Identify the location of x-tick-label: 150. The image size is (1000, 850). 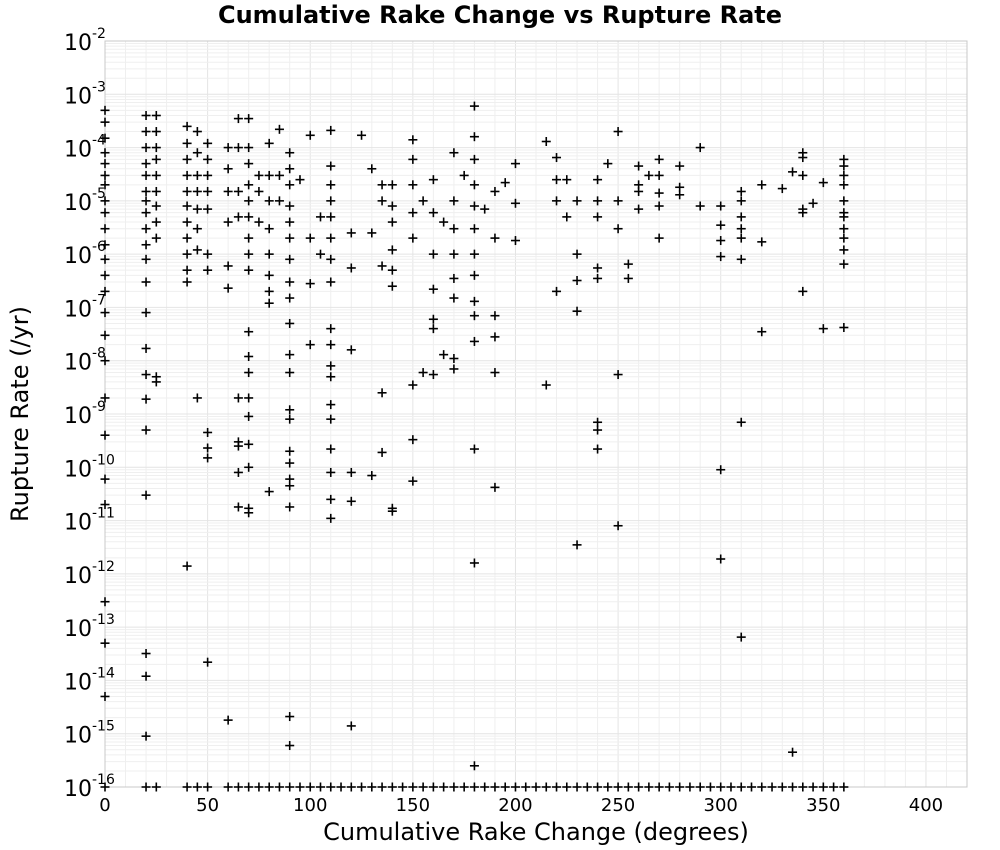
(413, 805).